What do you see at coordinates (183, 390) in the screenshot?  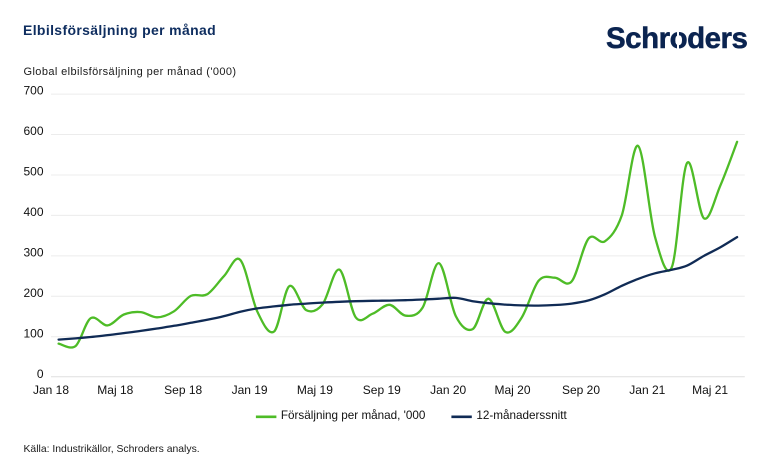 I see `svg-text: Sep 18` at bounding box center [183, 390].